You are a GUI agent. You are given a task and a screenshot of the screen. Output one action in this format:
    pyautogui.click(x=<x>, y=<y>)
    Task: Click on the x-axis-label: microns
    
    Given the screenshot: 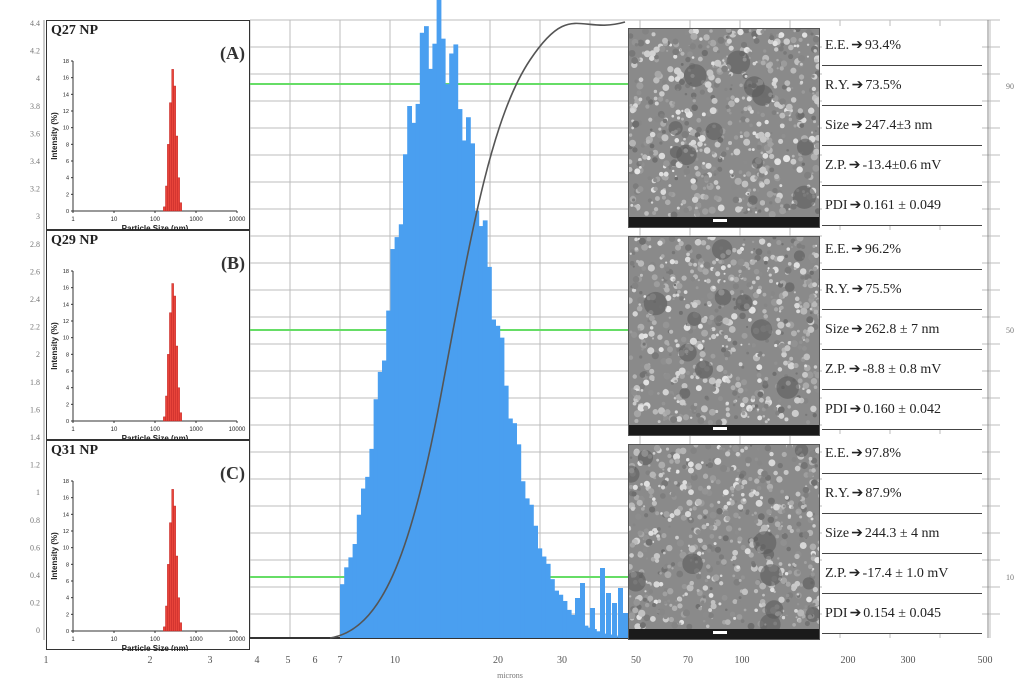 What is the action you would take?
    pyautogui.click(x=510, y=675)
    